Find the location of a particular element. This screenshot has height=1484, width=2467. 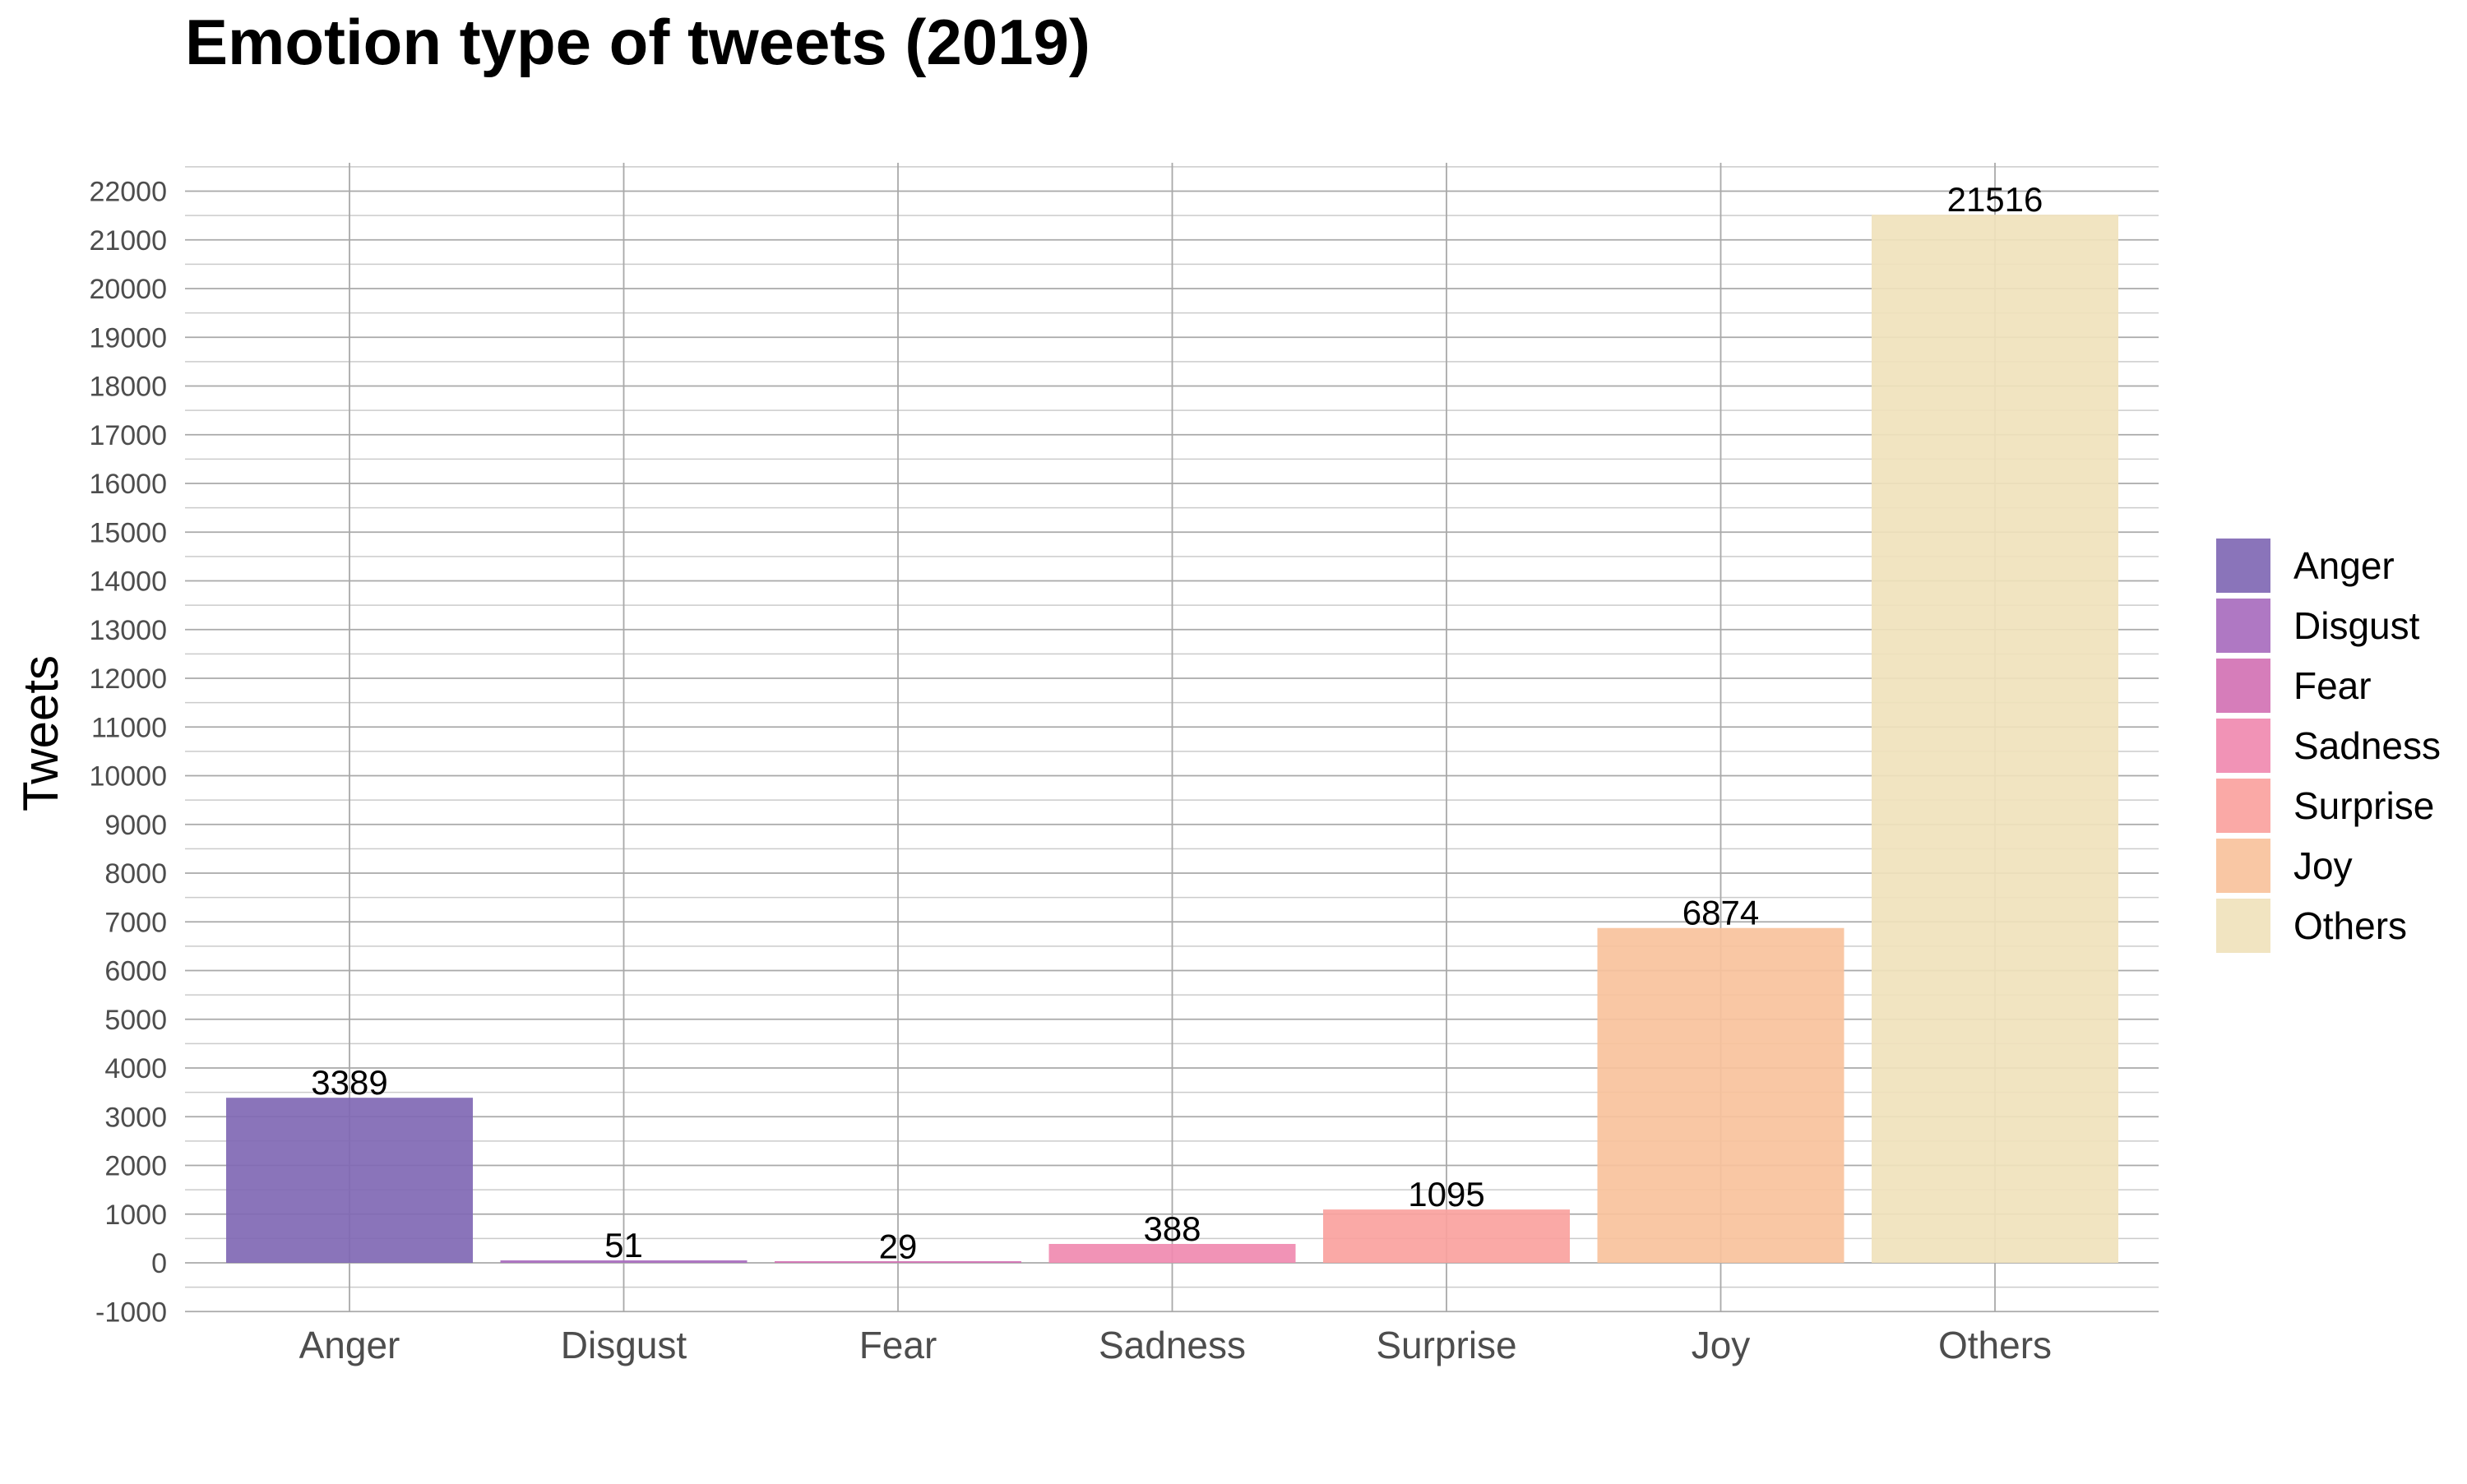

x-axis-ticks: Anger Disgust Fear Sadness Surprise Joy Others is located at coordinates (1175, 1345).